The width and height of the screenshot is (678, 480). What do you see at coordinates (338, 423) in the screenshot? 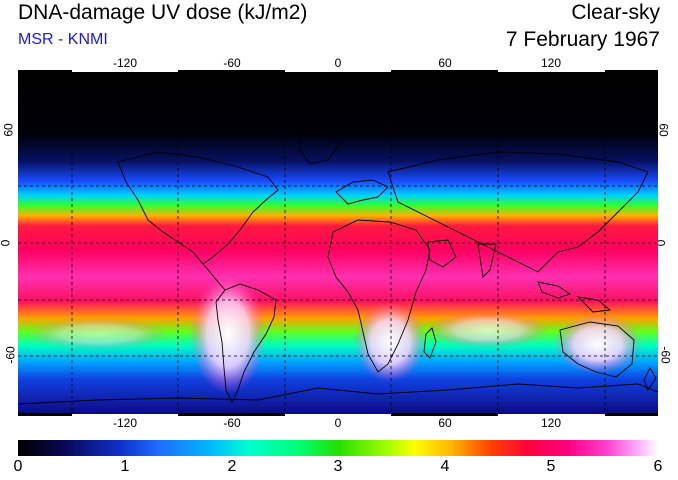
I see `bottom-lon-tick: 0` at bounding box center [338, 423].